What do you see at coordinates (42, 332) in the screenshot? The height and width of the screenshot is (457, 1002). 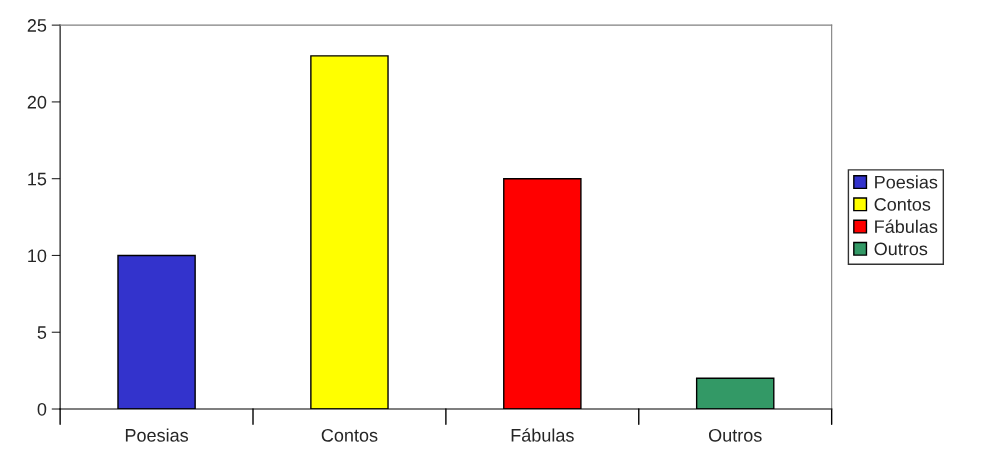 I see `y-tick-label: 5` at bounding box center [42, 332].